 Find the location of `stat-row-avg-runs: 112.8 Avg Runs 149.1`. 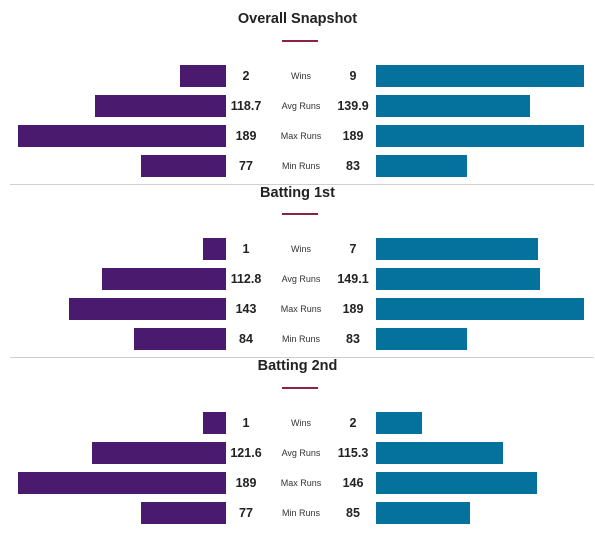

stat-row-avg-runs: 112.8 Avg Runs 149.1 is located at coordinates (297, 279).